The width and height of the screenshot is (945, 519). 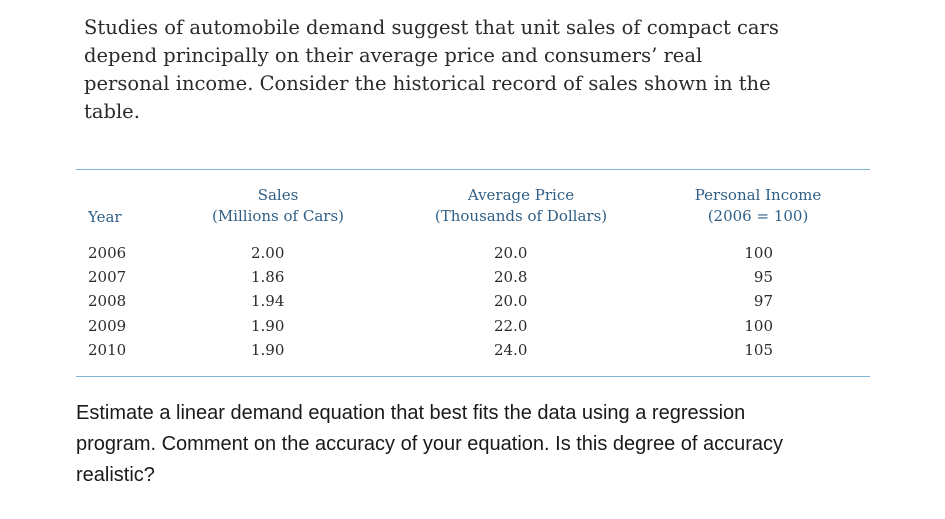 What do you see at coordinates (521, 216) in the screenshot?
I see `header-price-unit: (Thousands of Dollars)` at bounding box center [521, 216].